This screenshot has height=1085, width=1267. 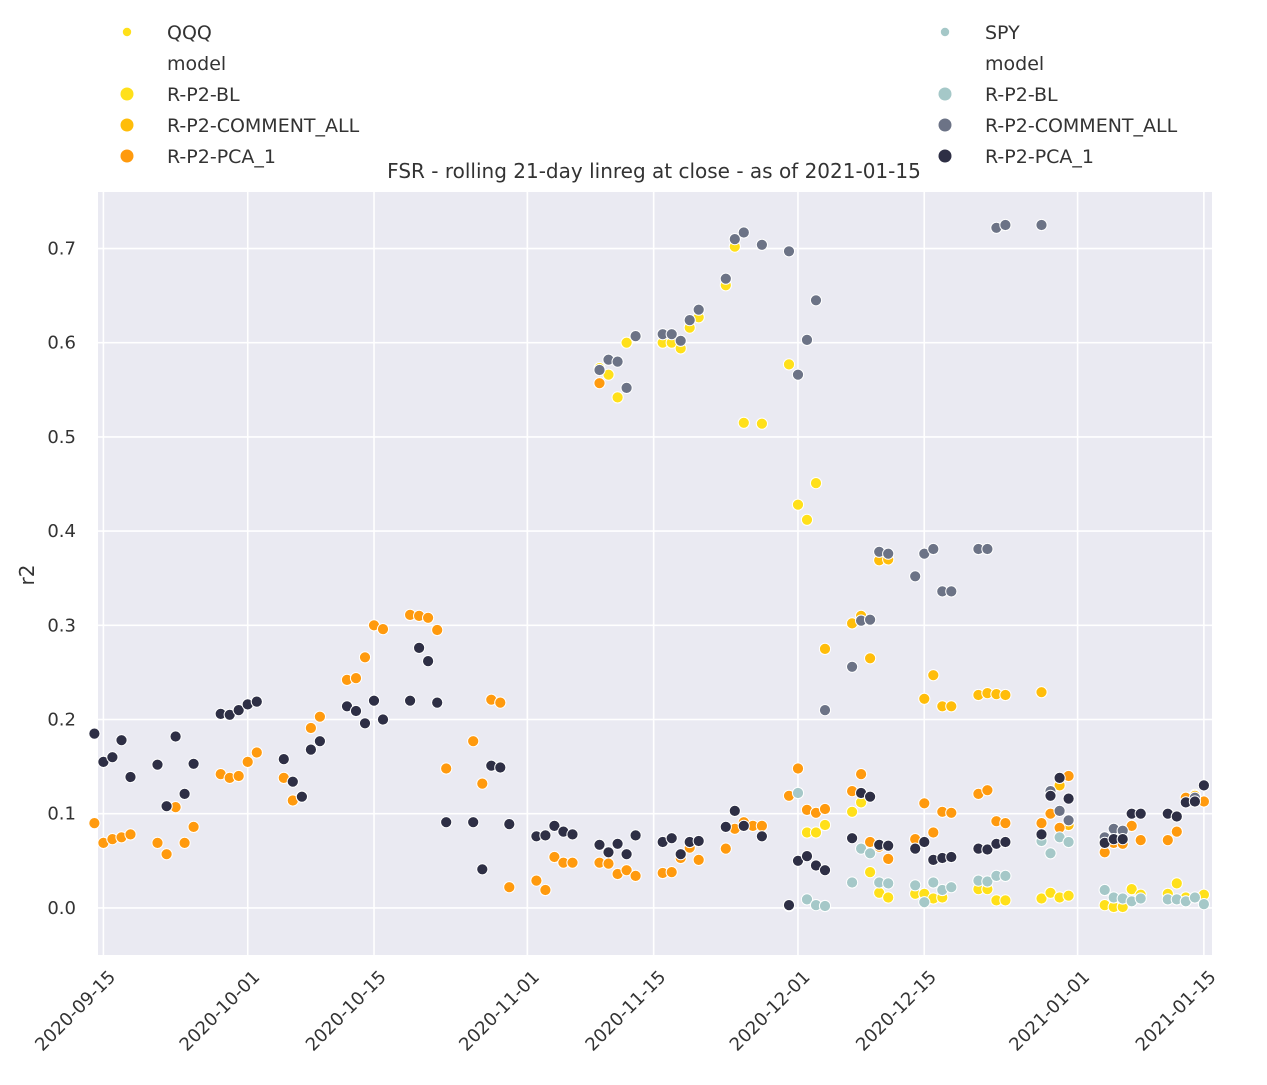 What do you see at coordinates (61, 249) in the screenshot?
I see `y-tick-label: 0.7` at bounding box center [61, 249].